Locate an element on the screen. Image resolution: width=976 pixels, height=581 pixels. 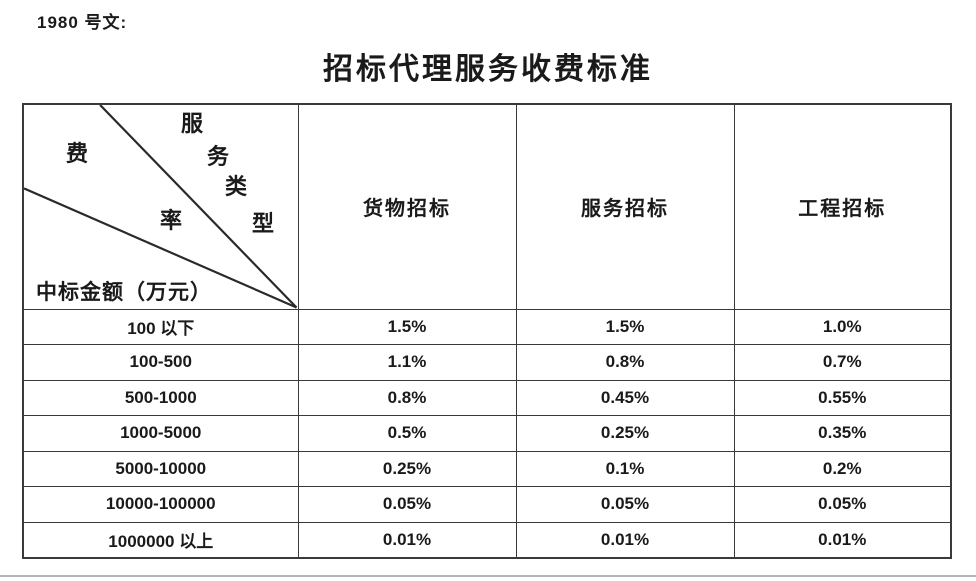
table-row: 100-500 1.1% 0.8% 0.7% is located at coordinates (487, 362).